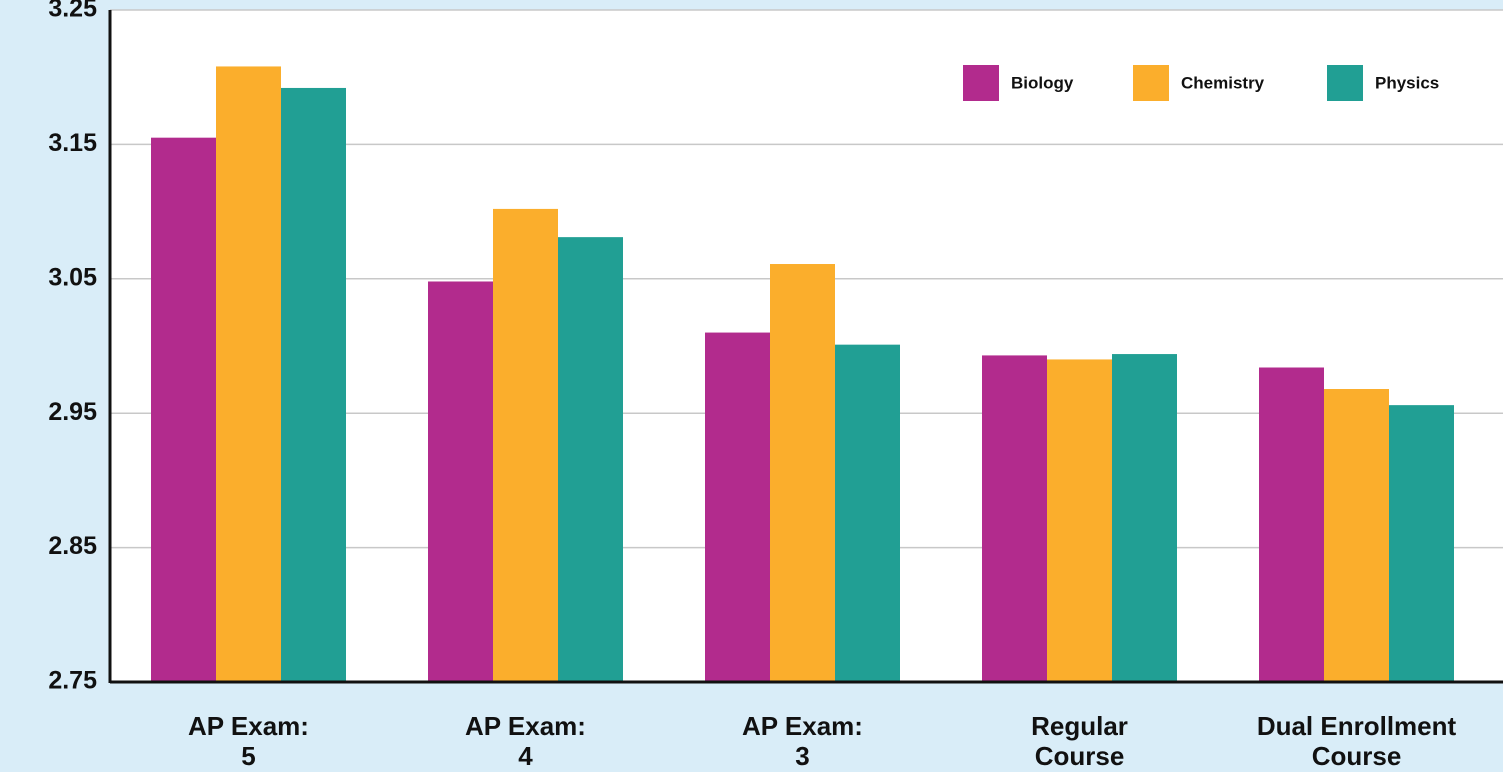 Image resolution: width=1503 pixels, height=772 pixels. What do you see at coordinates (72, 143) in the screenshot?
I see `y-tick-label: 3.15` at bounding box center [72, 143].